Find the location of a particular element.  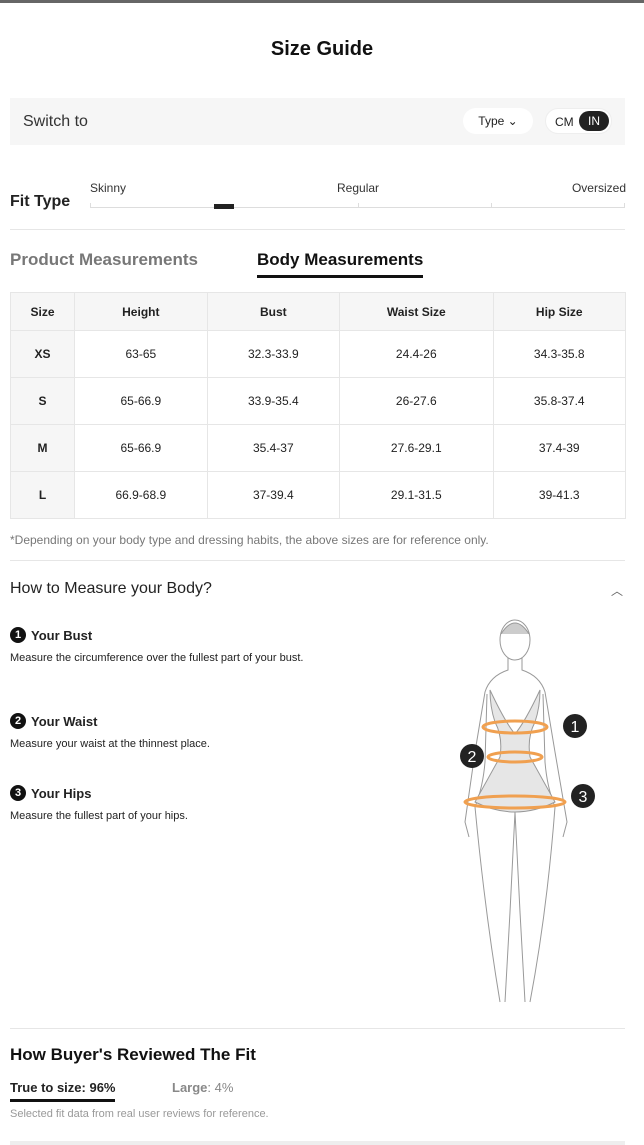

header-bust: Bust is located at coordinates (273, 311).